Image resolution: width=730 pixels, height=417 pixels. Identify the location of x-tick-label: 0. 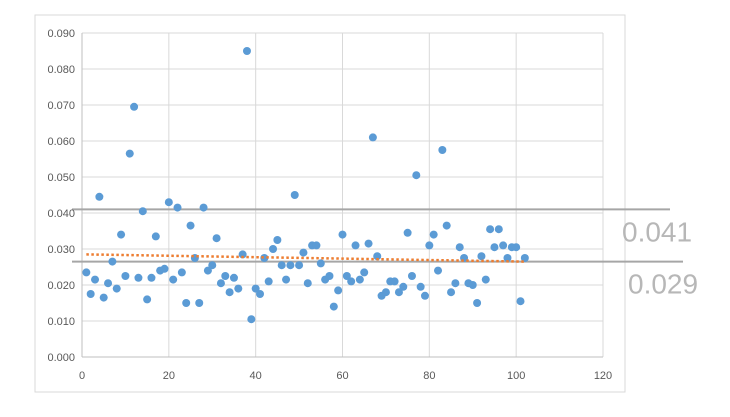
(82, 376).